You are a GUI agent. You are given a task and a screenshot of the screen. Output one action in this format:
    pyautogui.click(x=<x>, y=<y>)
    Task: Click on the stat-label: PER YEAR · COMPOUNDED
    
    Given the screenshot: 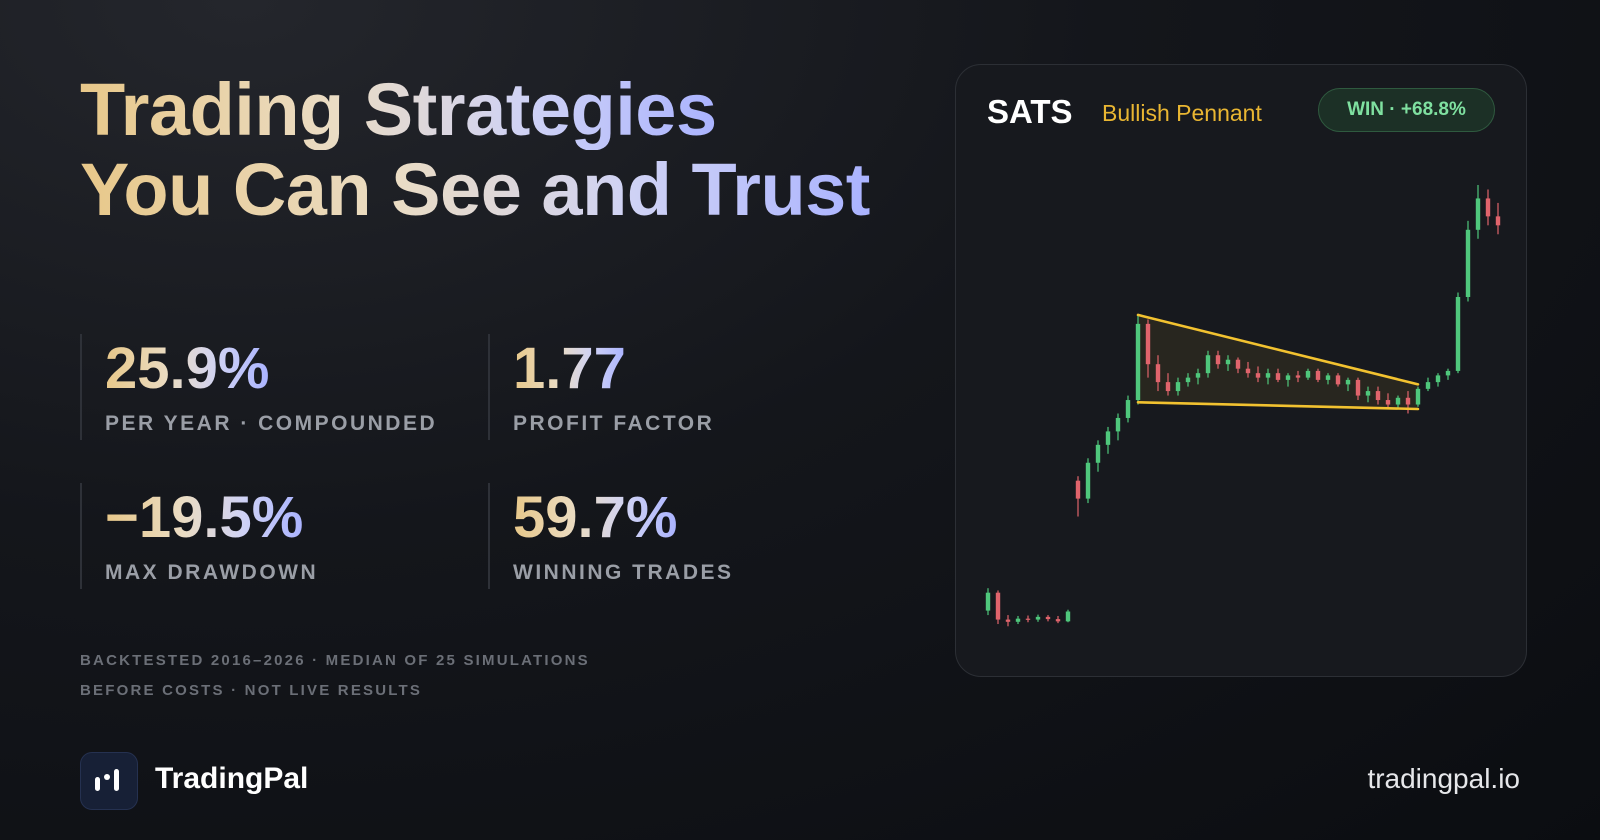 What is the action you would take?
    pyautogui.click(x=271, y=423)
    